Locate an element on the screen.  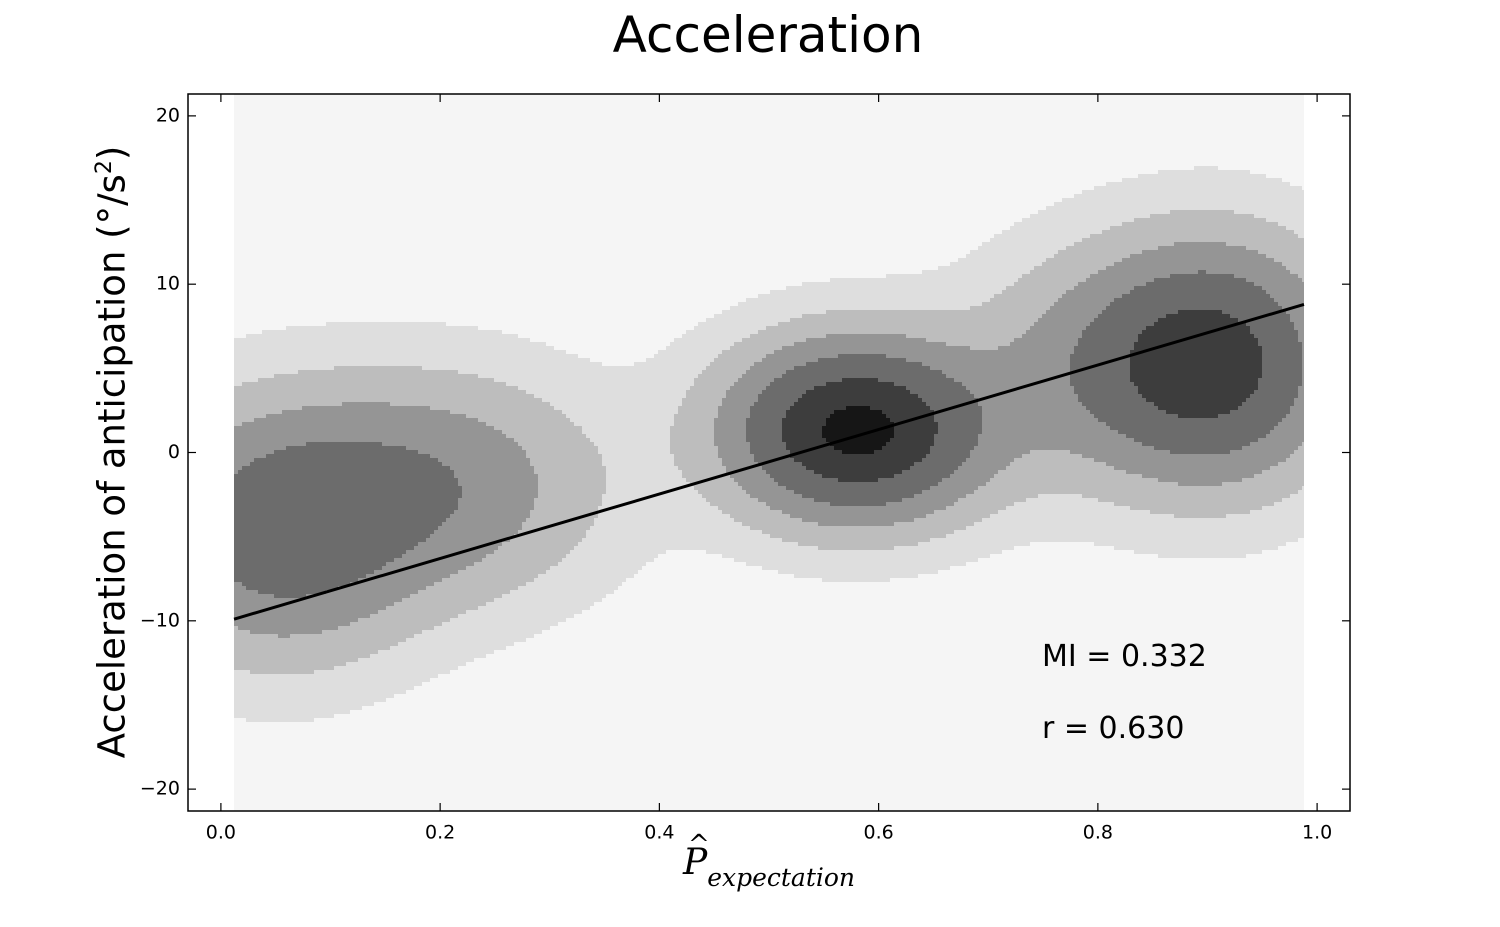
x-tick-label: 0.4 is located at coordinates (659, 833).